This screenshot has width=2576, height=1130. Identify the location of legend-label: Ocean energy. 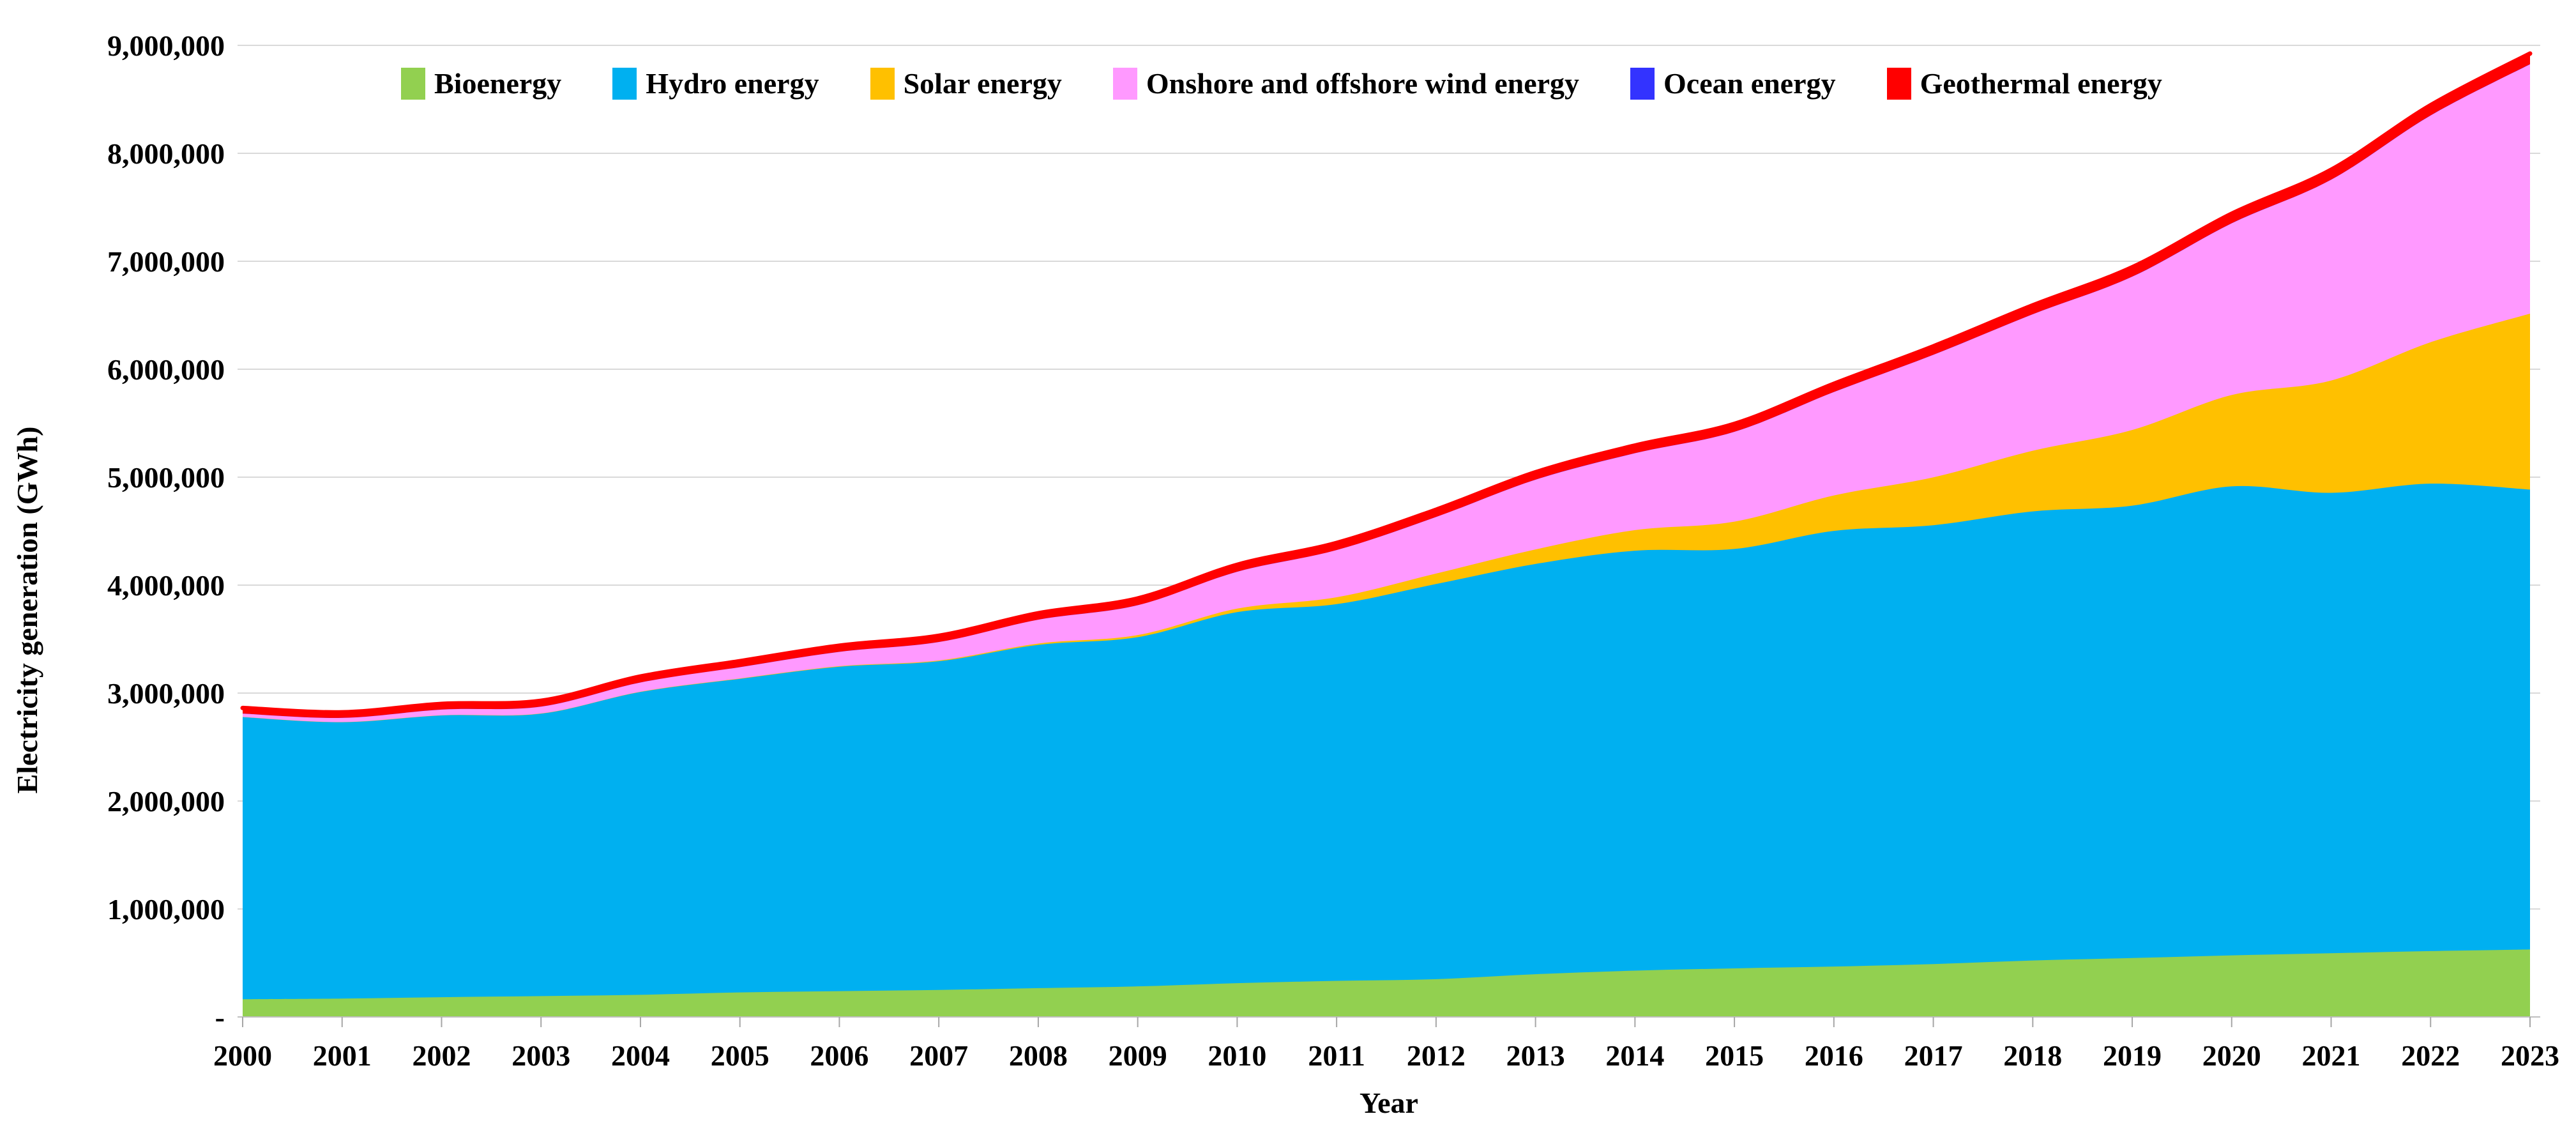
(1750, 83).